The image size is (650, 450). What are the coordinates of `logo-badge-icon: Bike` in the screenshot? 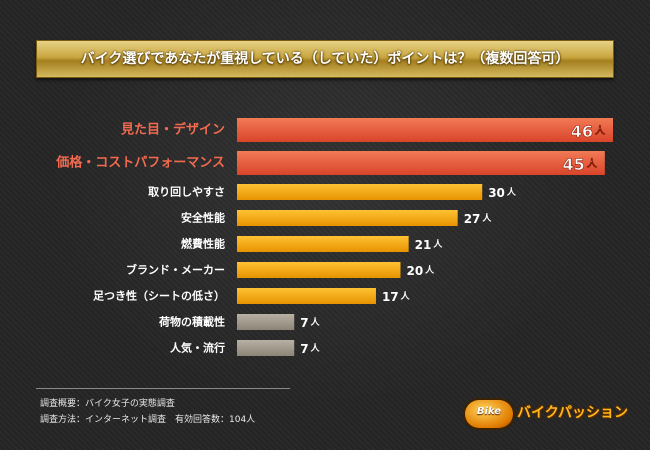 It's located at (489, 414).